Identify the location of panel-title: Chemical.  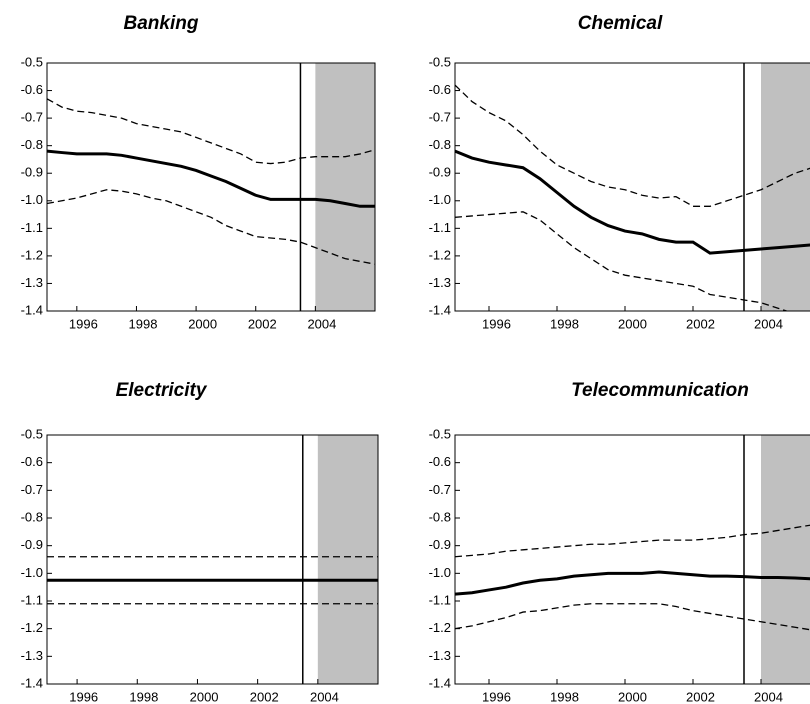
(620, 23).